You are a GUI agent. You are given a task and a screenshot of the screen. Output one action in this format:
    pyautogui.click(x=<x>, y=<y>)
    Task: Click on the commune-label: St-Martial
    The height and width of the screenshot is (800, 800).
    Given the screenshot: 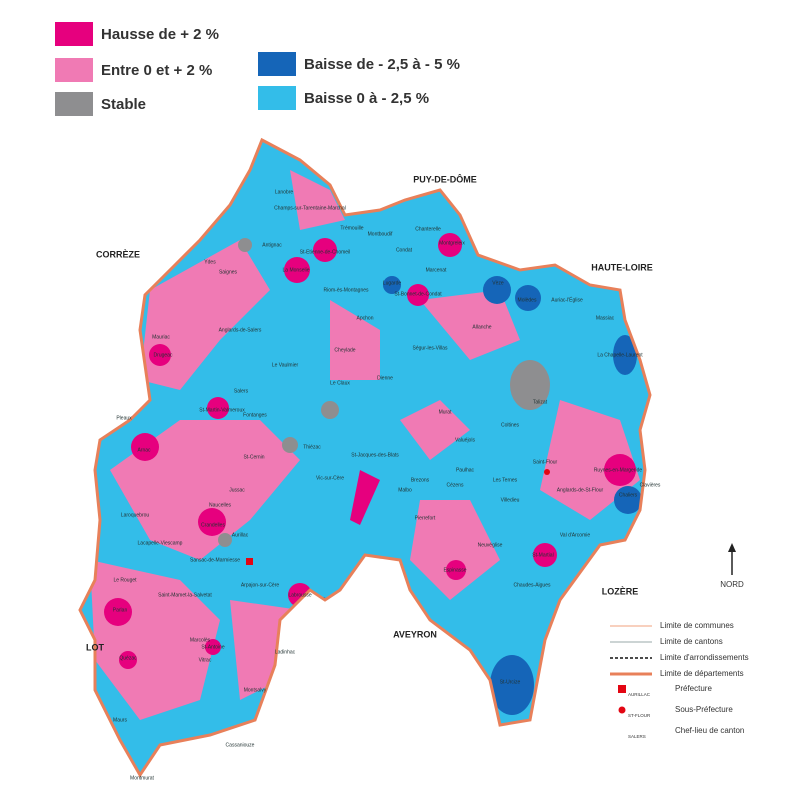 What is the action you would take?
    pyautogui.click(x=542, y=555)
    